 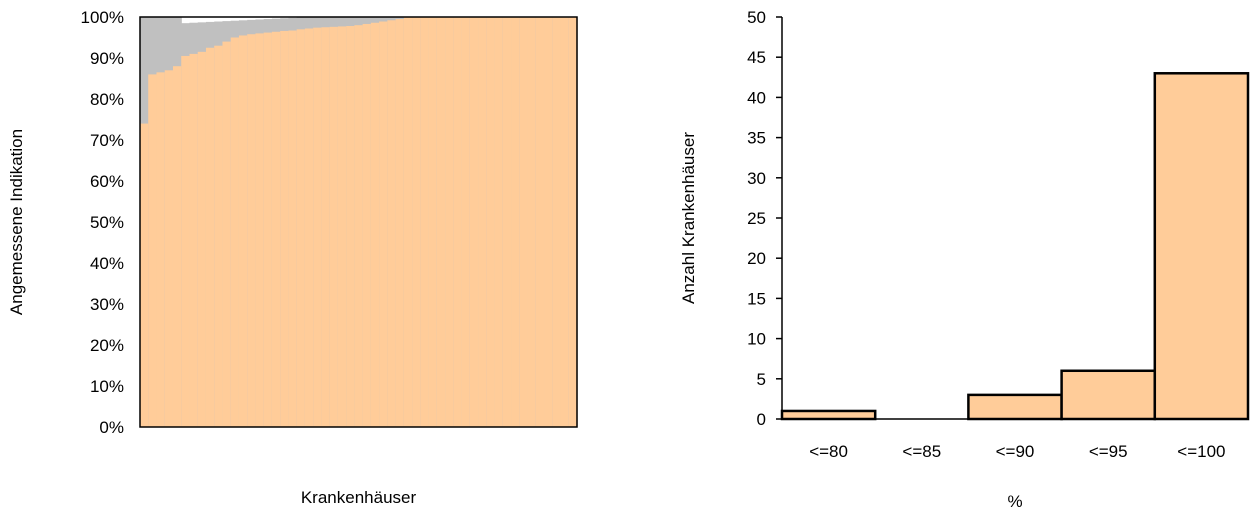 What do you see at coordinates (756, 138) in the screenshot?
I see `y-tick-label: 35` at bounding box center [756, 138].